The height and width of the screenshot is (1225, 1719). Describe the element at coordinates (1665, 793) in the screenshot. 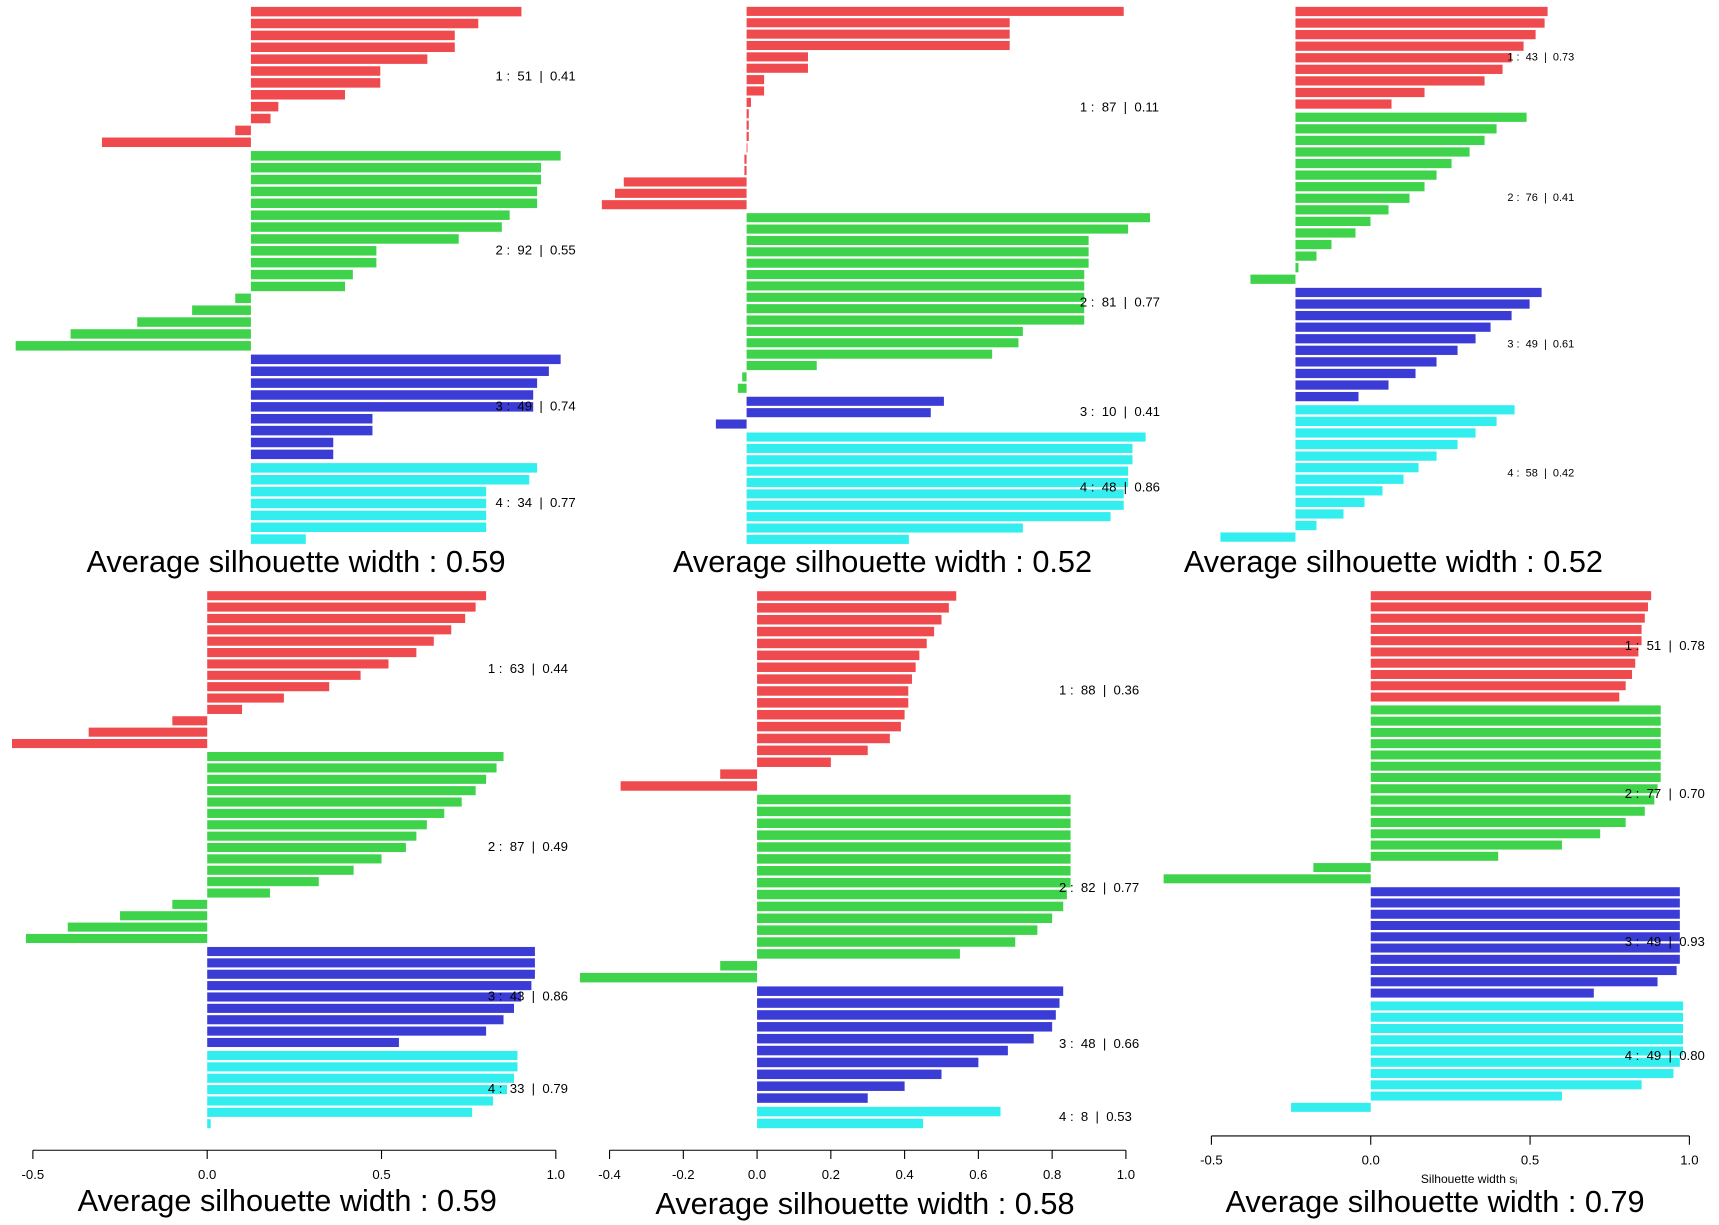

I see `cluster-label: 2 : 77 | 0.70` at that location.